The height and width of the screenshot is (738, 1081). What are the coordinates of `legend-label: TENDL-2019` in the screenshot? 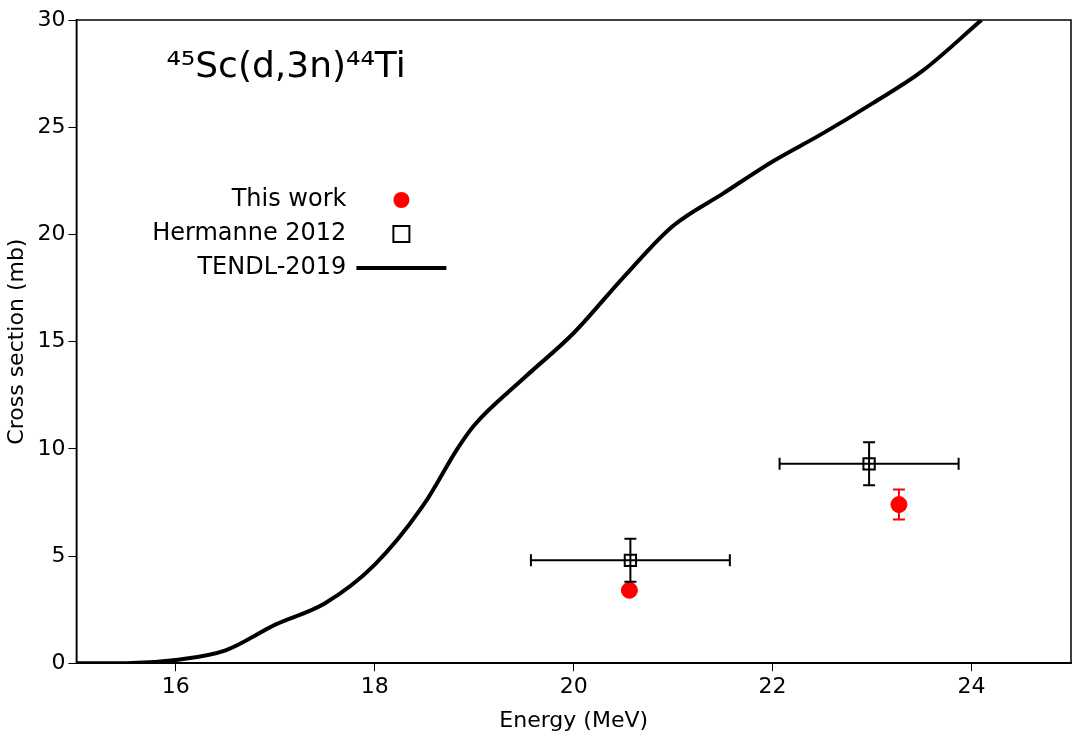 It's located at (271, 266).